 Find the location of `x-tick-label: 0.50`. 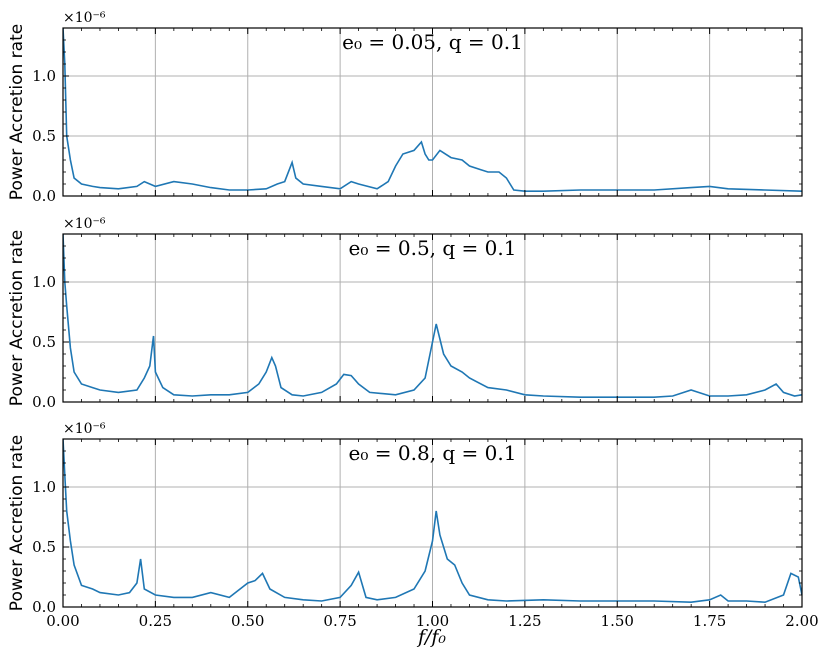

x-tick-label: 0.50 is located at coordinates (247, 621).